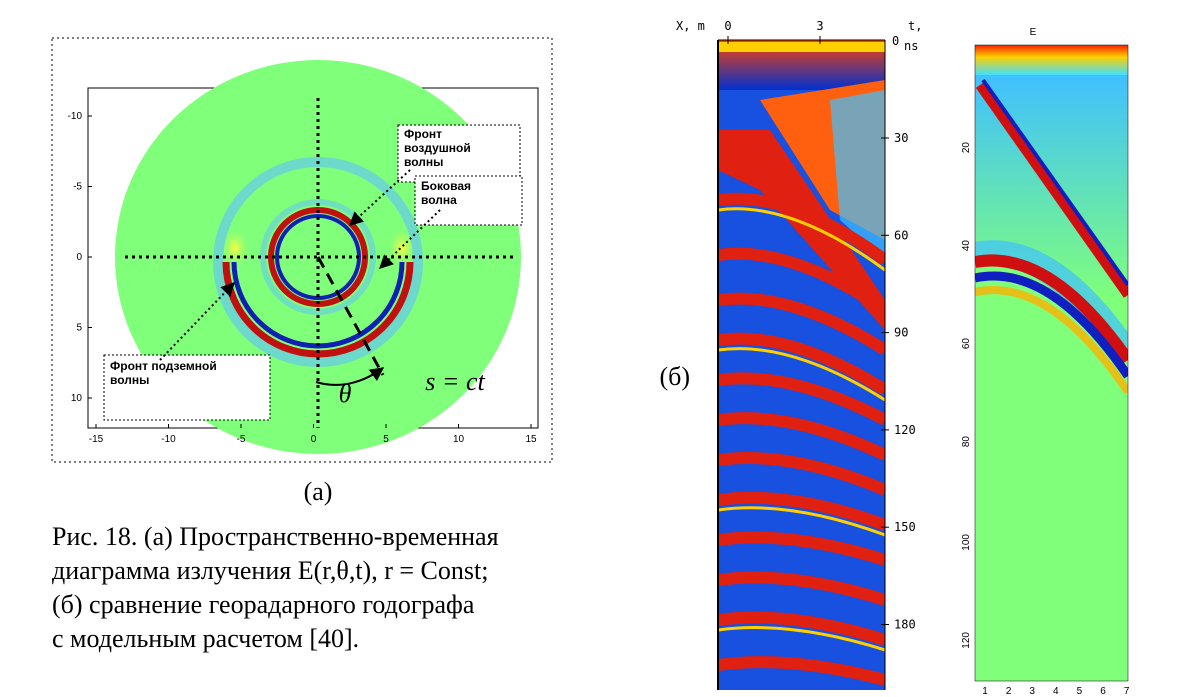 Image resolution: width=1187 pixels, height=697 pixels. I want to click on panel-label: (б), so click(674, 376).